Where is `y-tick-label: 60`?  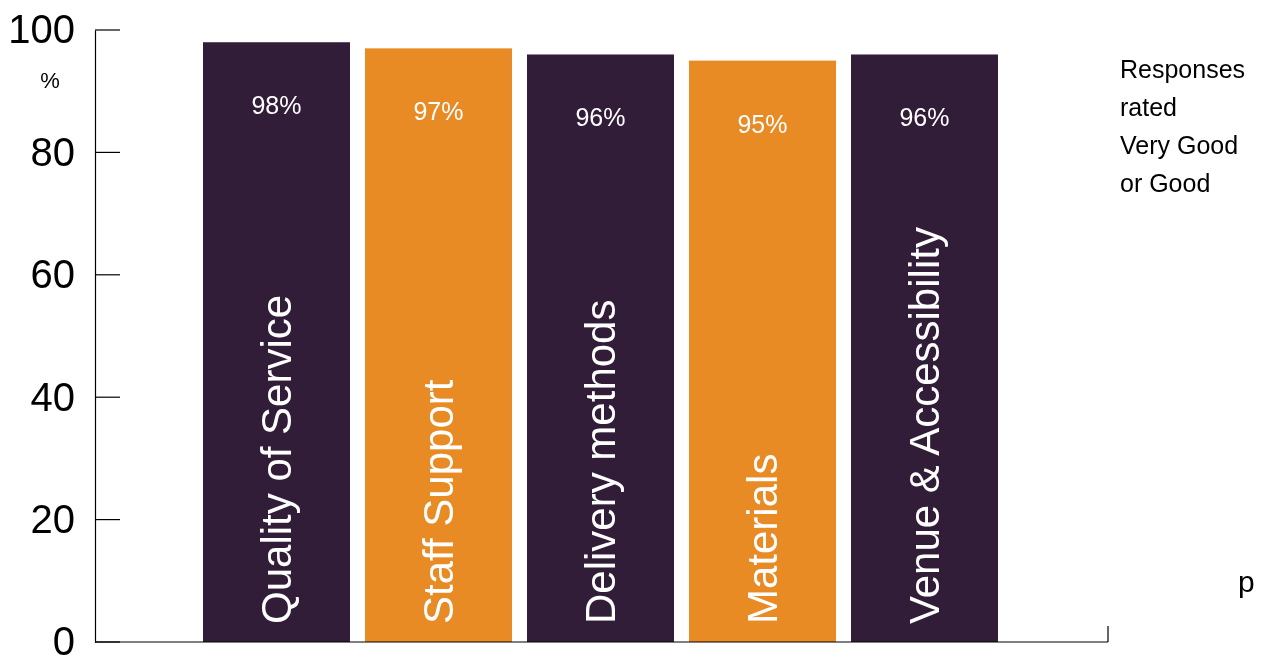
y-tick-label: 60 is located at coordinates (52, 274).